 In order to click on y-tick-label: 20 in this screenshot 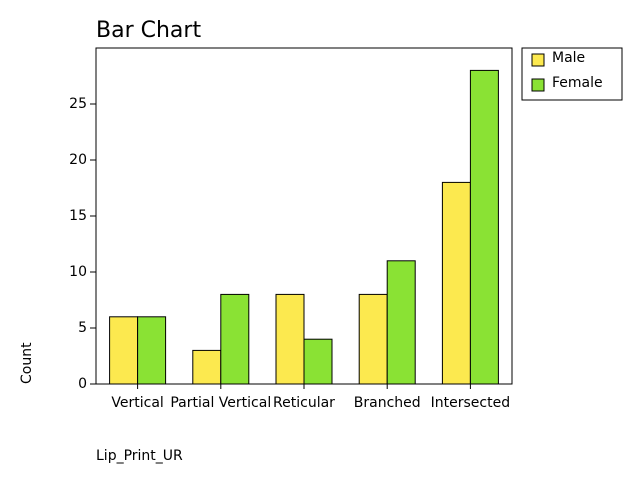, I will do `click(78, 160)`.